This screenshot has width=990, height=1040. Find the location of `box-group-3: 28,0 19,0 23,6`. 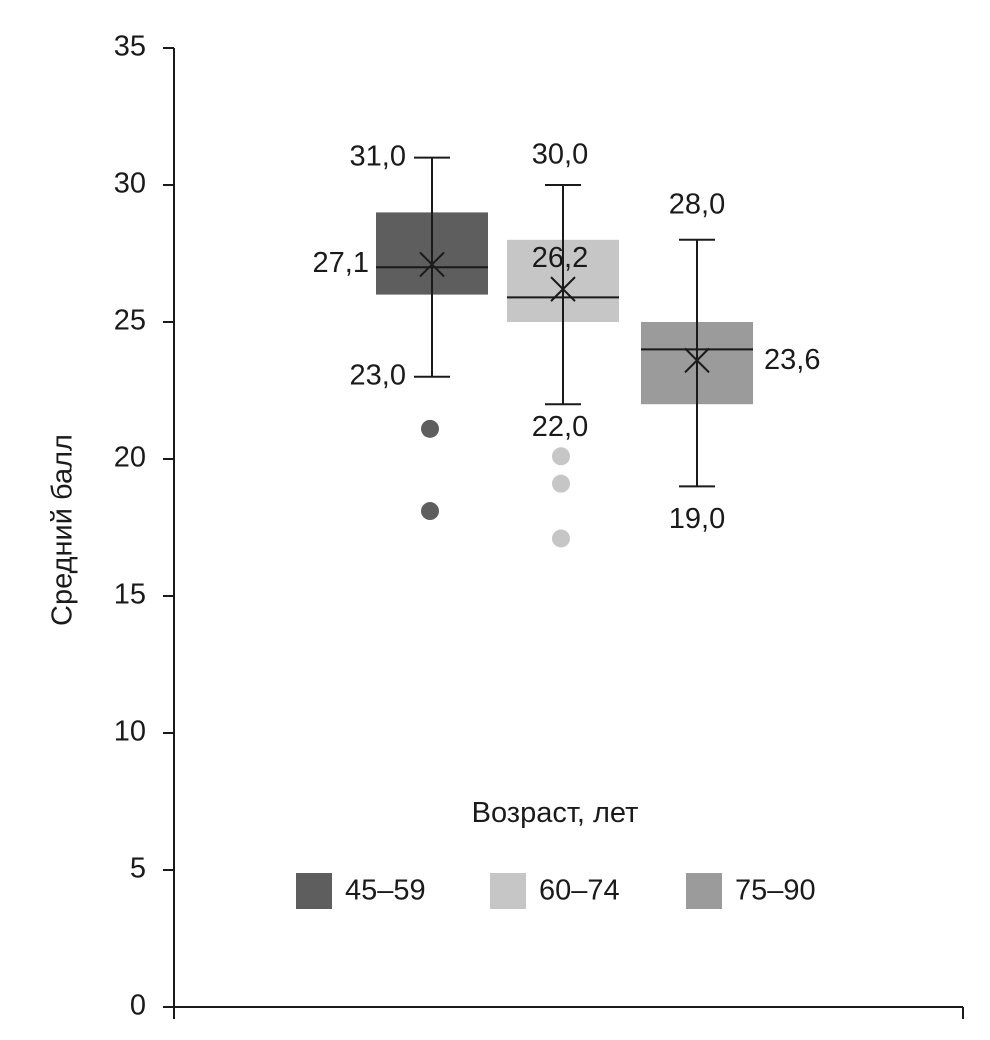

box-group-3: 28,0 19,0 23,6 is located at coordinates (730, 361).